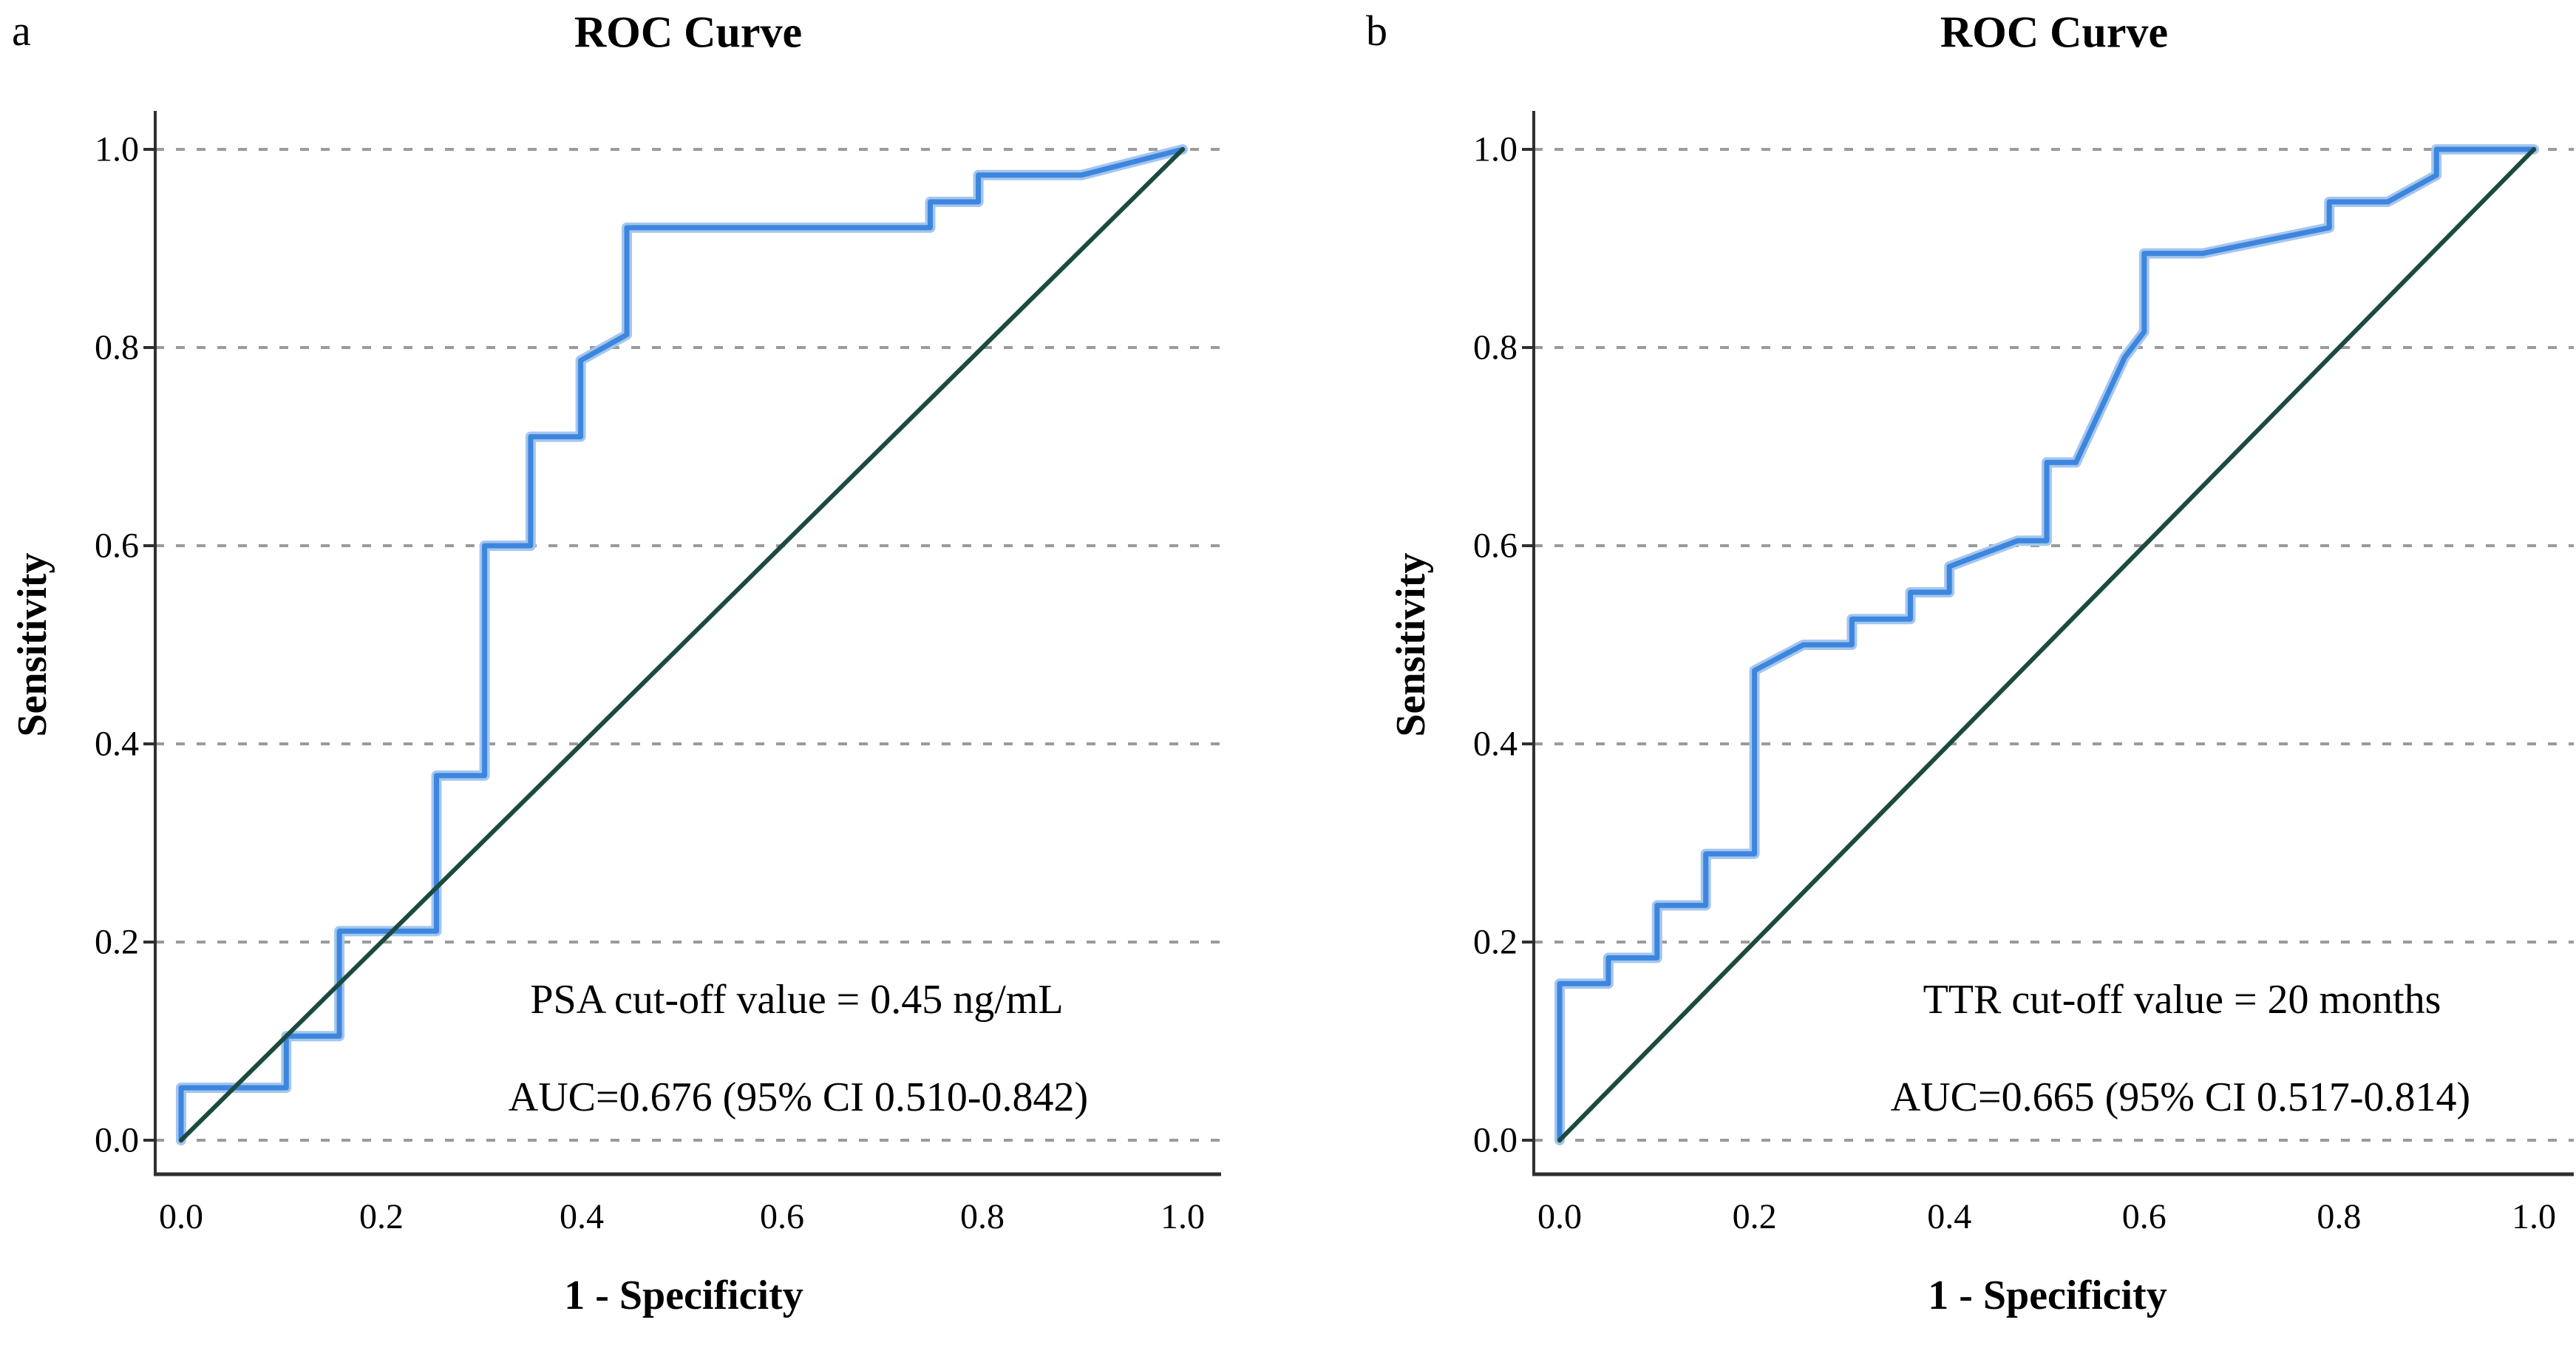  What do you see at coordinates (797, 1000) in the screenshot?
I see `cutoff-annotation-a: PSA cut-off value = 0.45 ng/mL` at bounding box center [797, 1000].